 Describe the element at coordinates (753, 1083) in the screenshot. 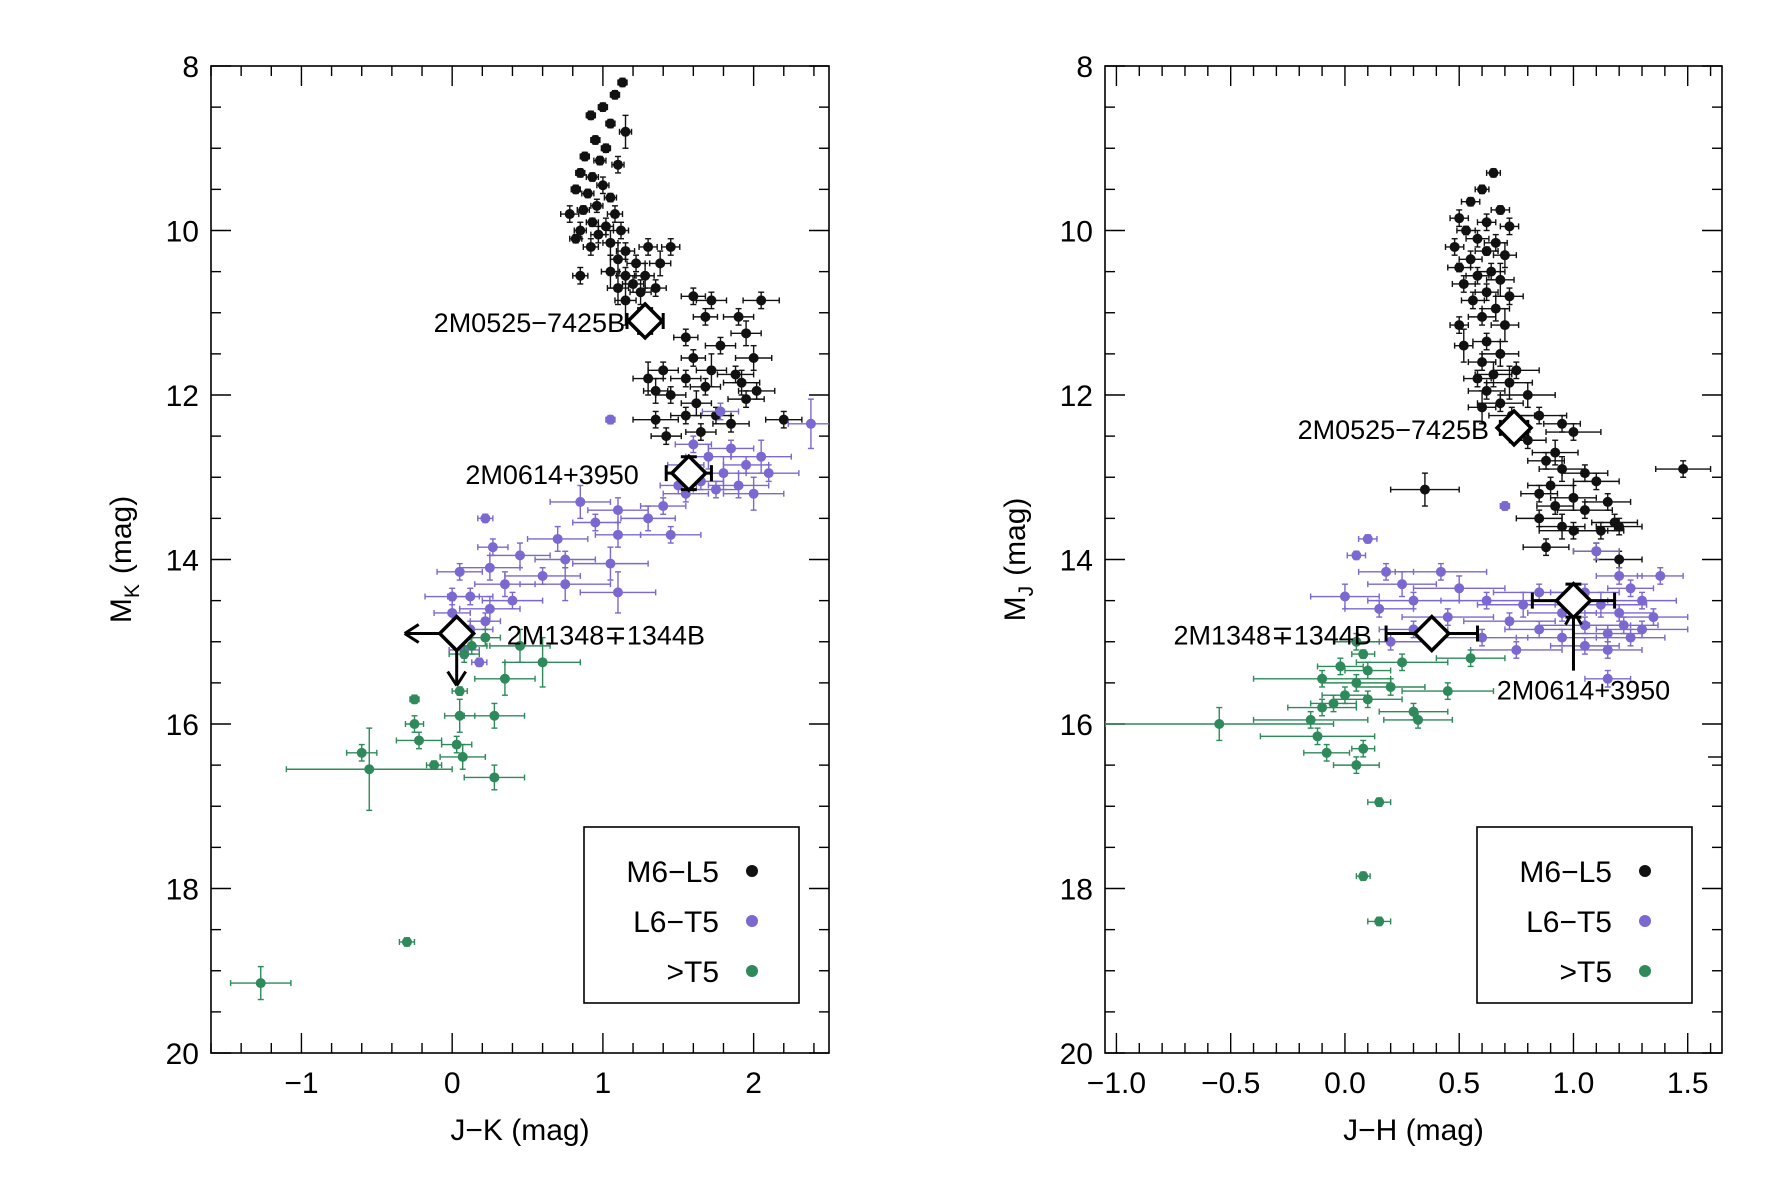

I see `x-tick-label: 2` at that location.